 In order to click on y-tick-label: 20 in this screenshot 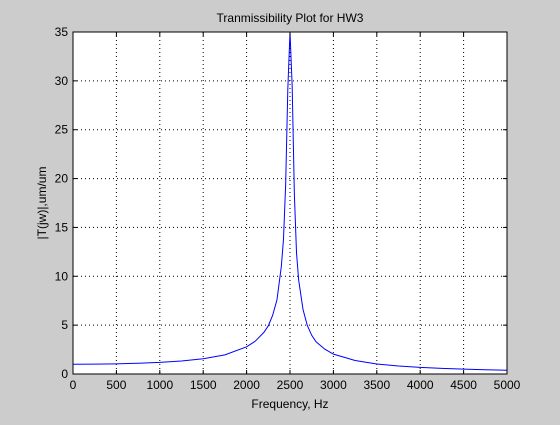, I will do `click(62, 179)`.